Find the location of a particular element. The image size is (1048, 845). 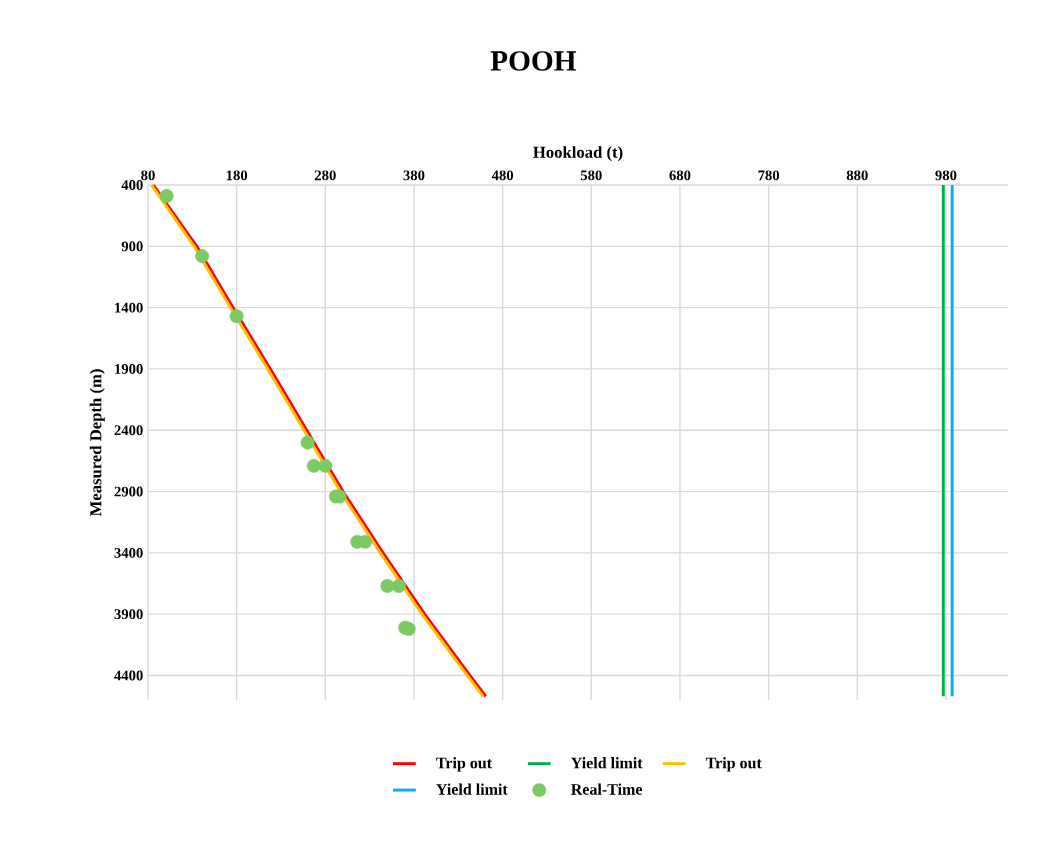

x-tick-label: 80 is located at coordinates (148, 175).